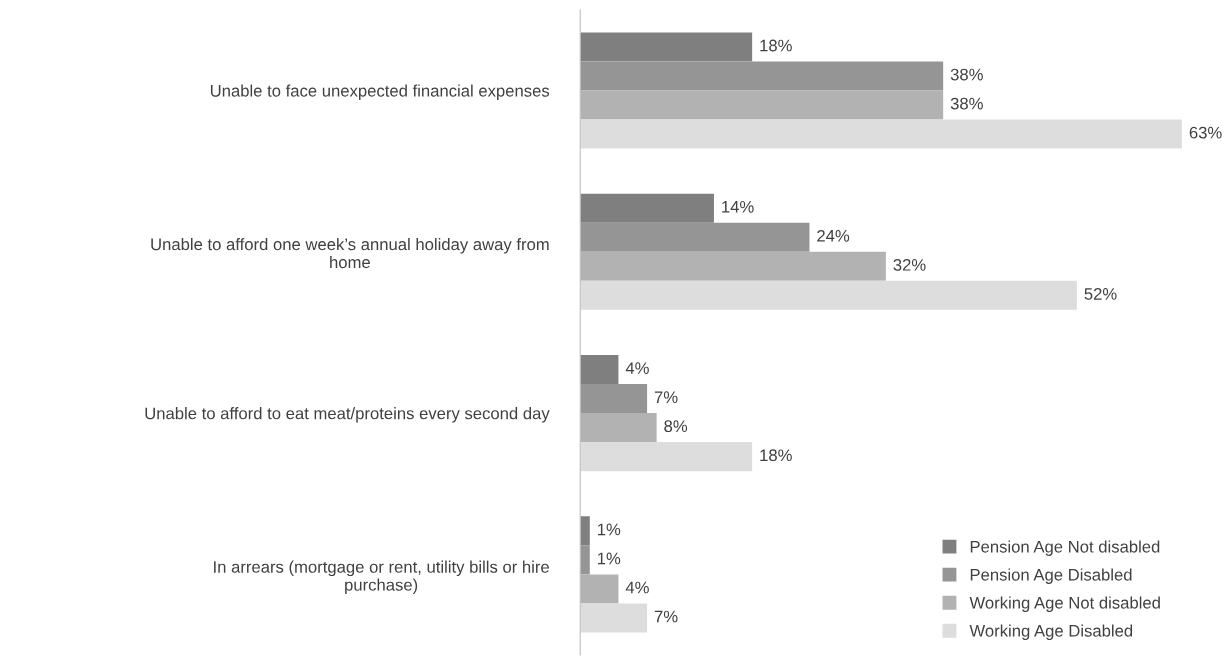 This screenshot has width=1228, height=657. Describe the element at coordinates (1205, 132) in the screenshot. I see `data-label: 63%` at that location.